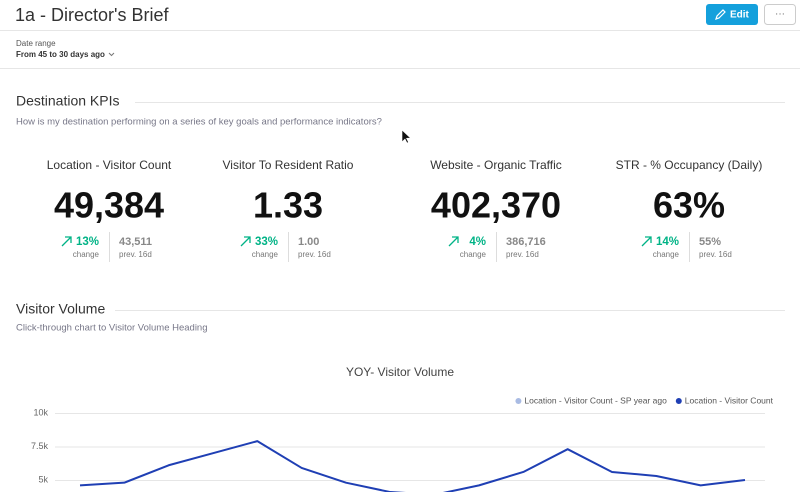 The width and height of the screenshot is (800, 492). What do you see at coordinates (109, 205) in the screenshot?
I see `kpi-value: 49,384` at bounding box center [109, 205].